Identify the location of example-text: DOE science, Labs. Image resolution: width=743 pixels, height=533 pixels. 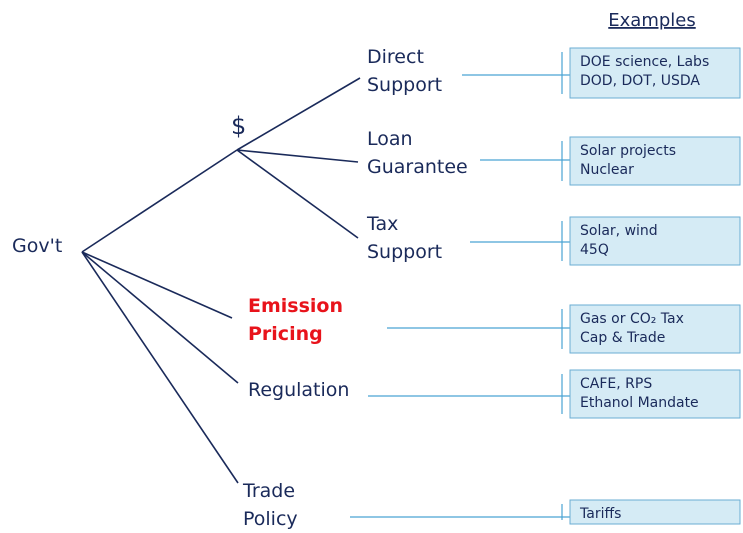
(644, 62).